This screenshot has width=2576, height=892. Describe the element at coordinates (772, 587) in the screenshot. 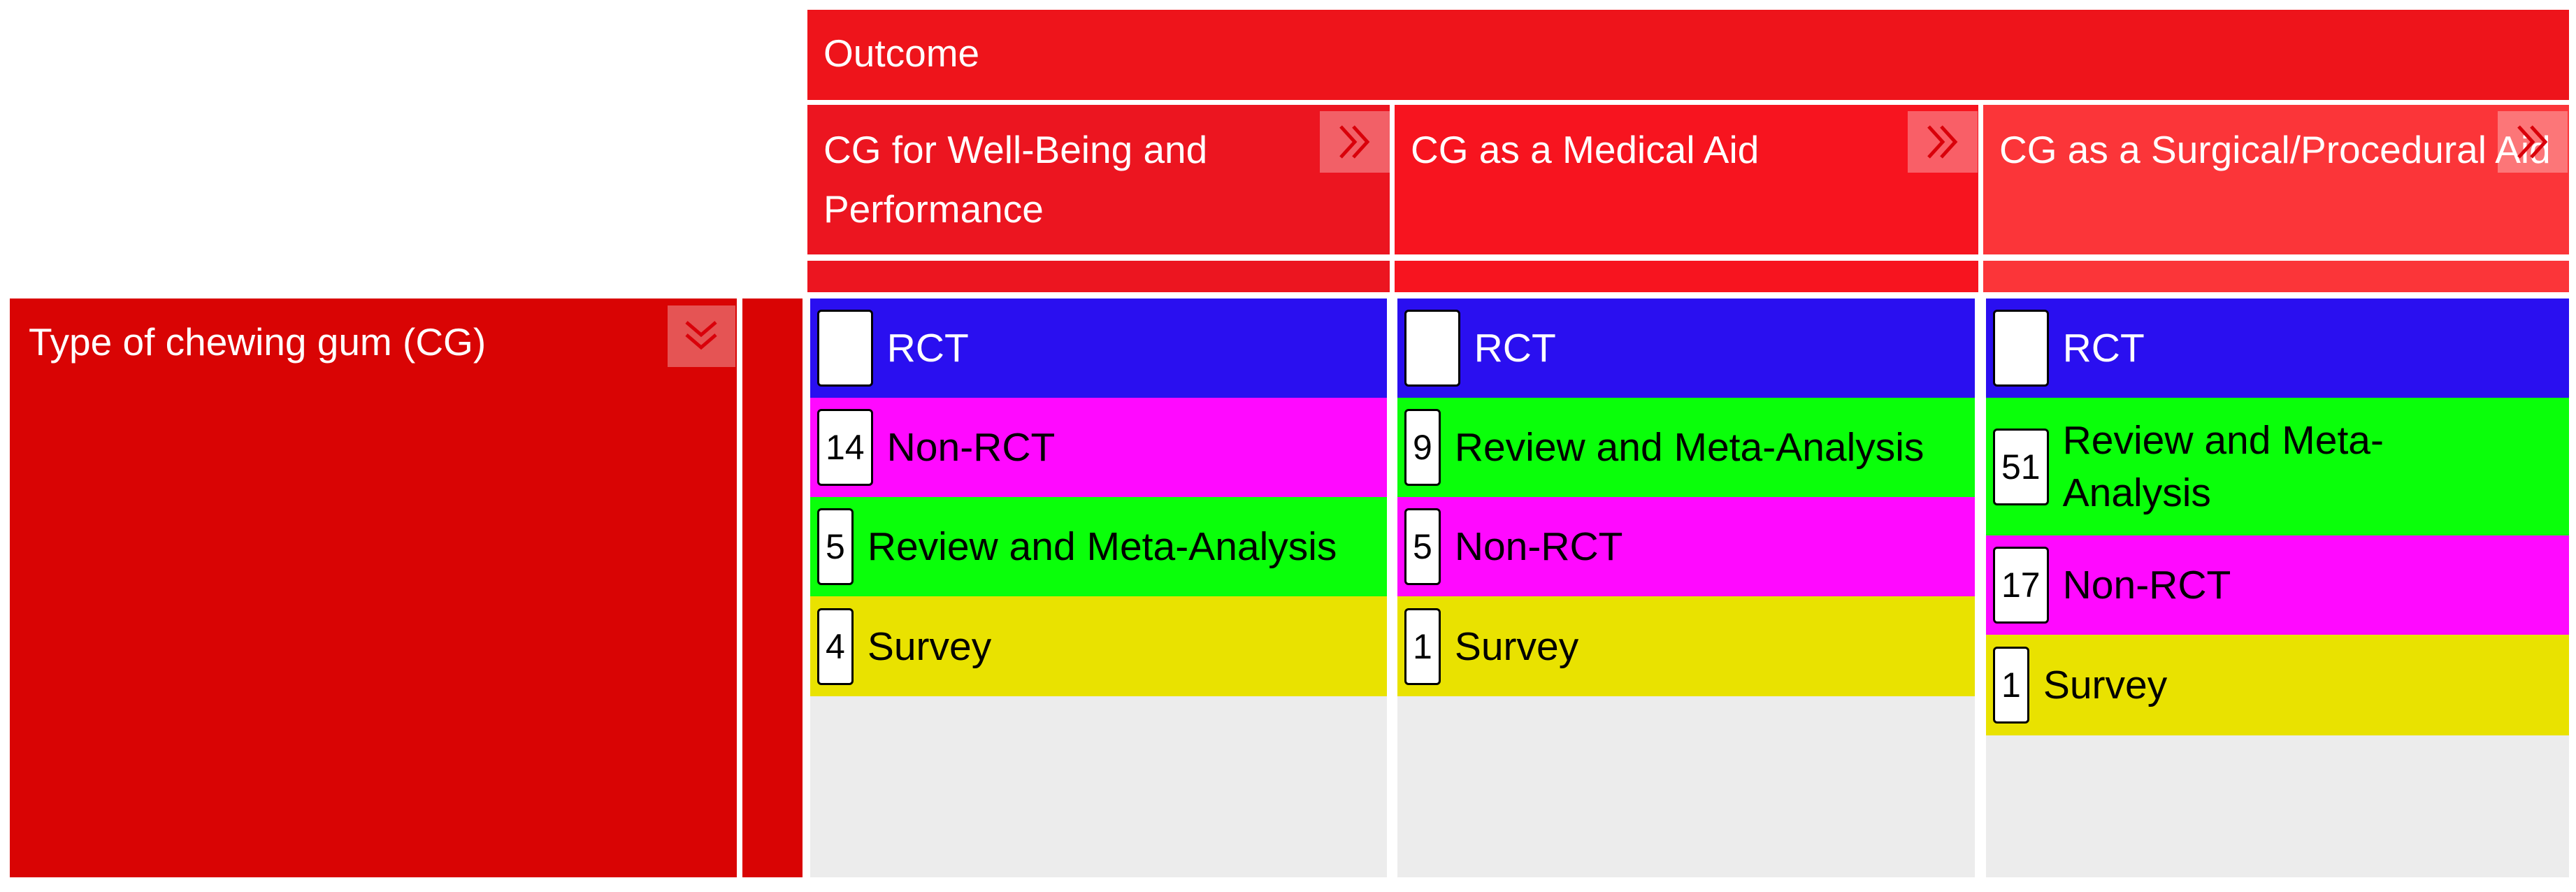

I see `row-side-bar` at that location.